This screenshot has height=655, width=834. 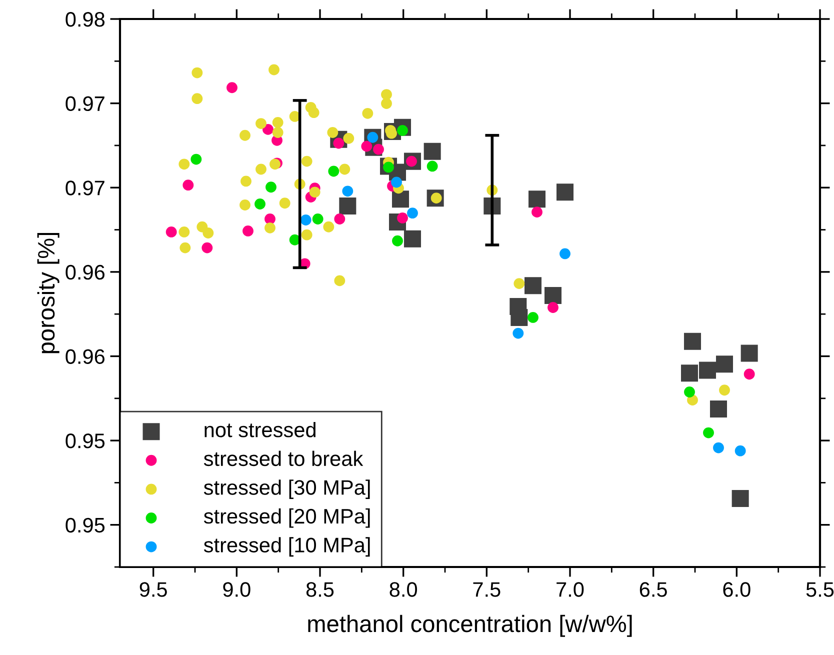 I want to click on y-axis-title: porosity [%], so click(x=48, y=293).